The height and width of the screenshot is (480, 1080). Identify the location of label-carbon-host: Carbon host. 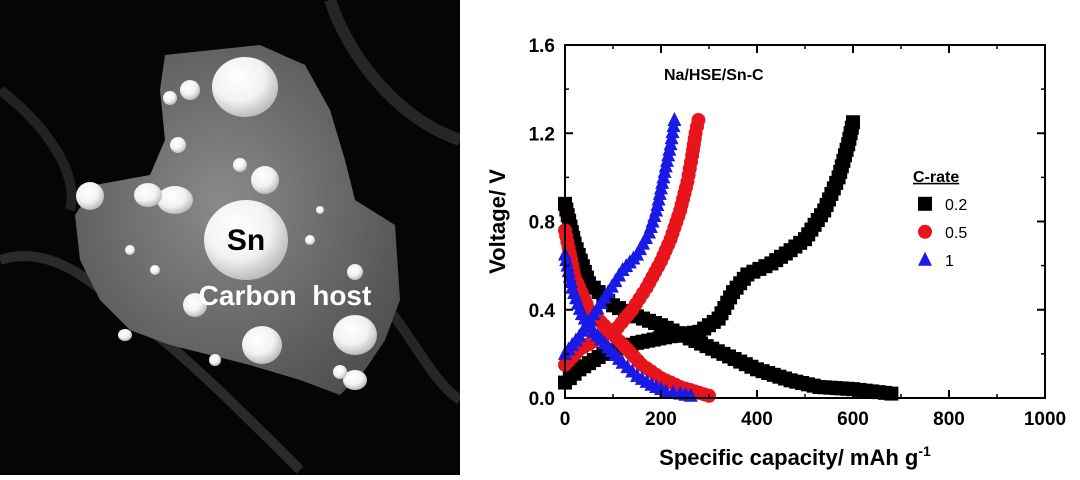
(285, 295).